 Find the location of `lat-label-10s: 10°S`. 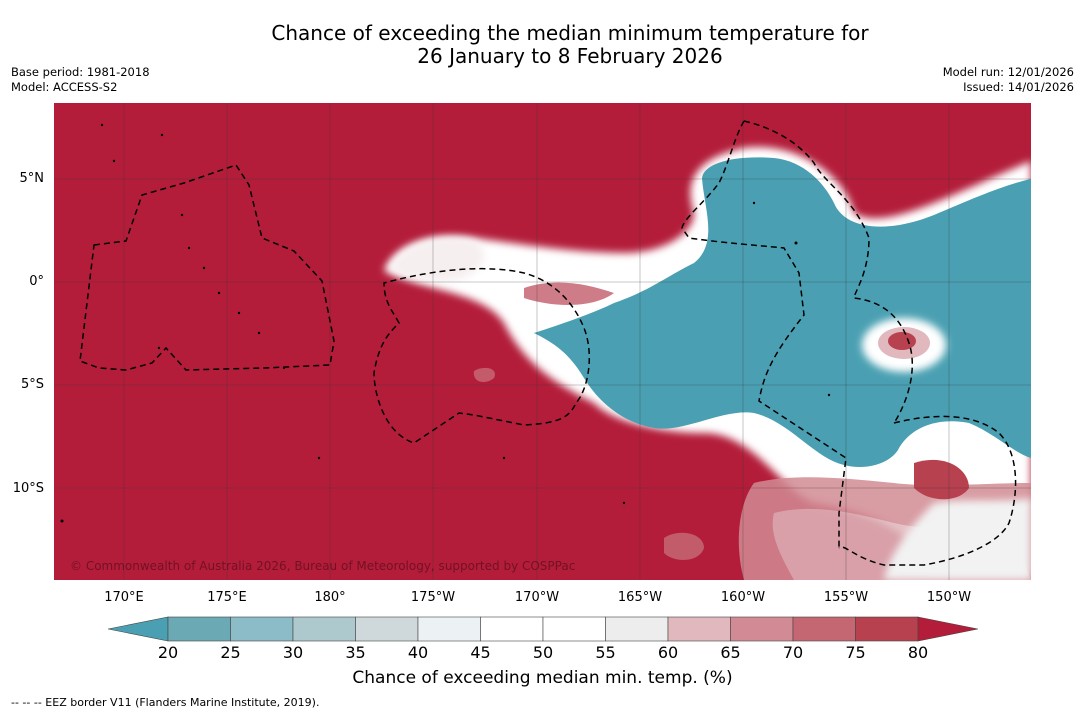

lat-label-10s: 10°S is located at coordinates (28, 488).